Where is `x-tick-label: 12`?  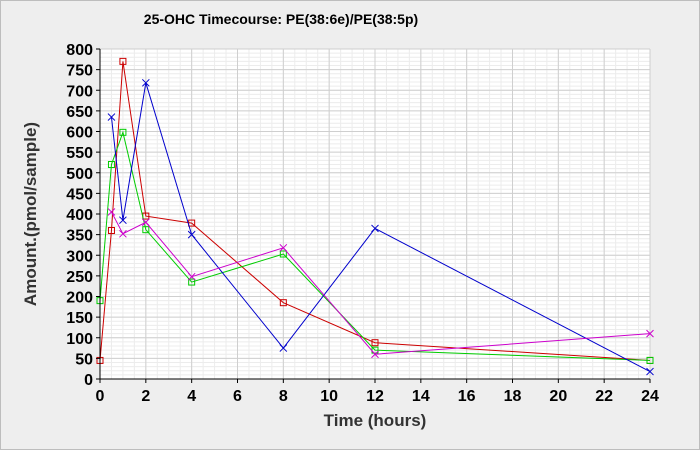 x-tick-label: 12 is located at coordinates (375, 396).